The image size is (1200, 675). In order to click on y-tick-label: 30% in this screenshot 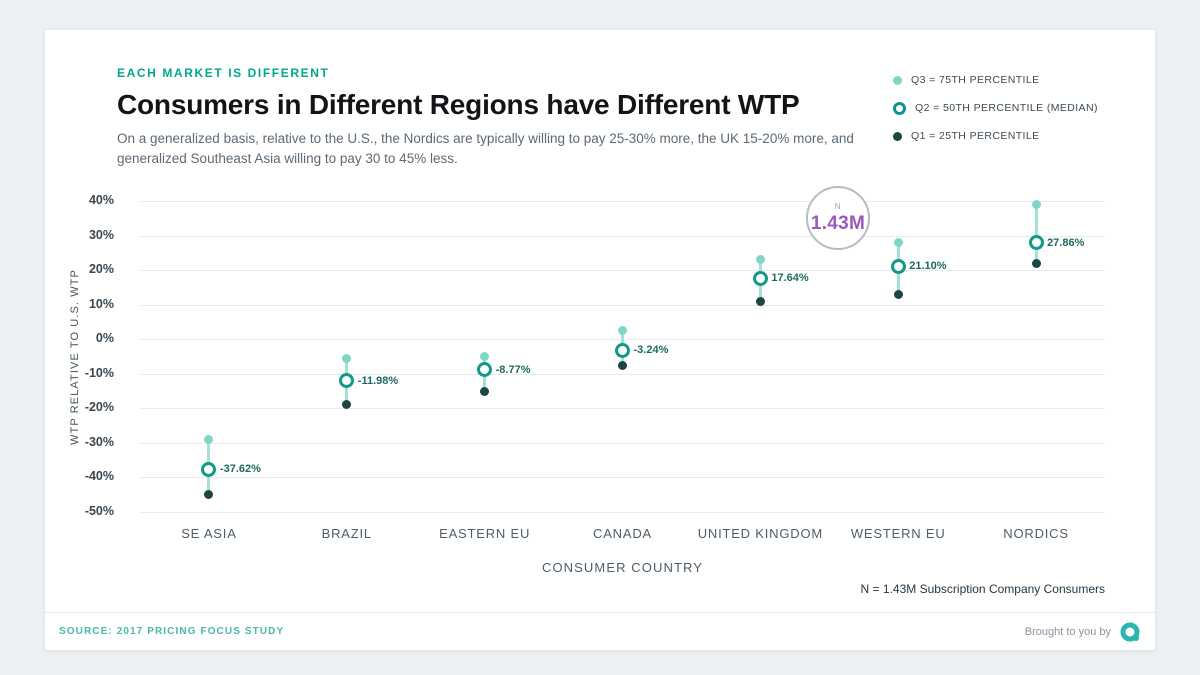, I will do `click(101, 234)`.